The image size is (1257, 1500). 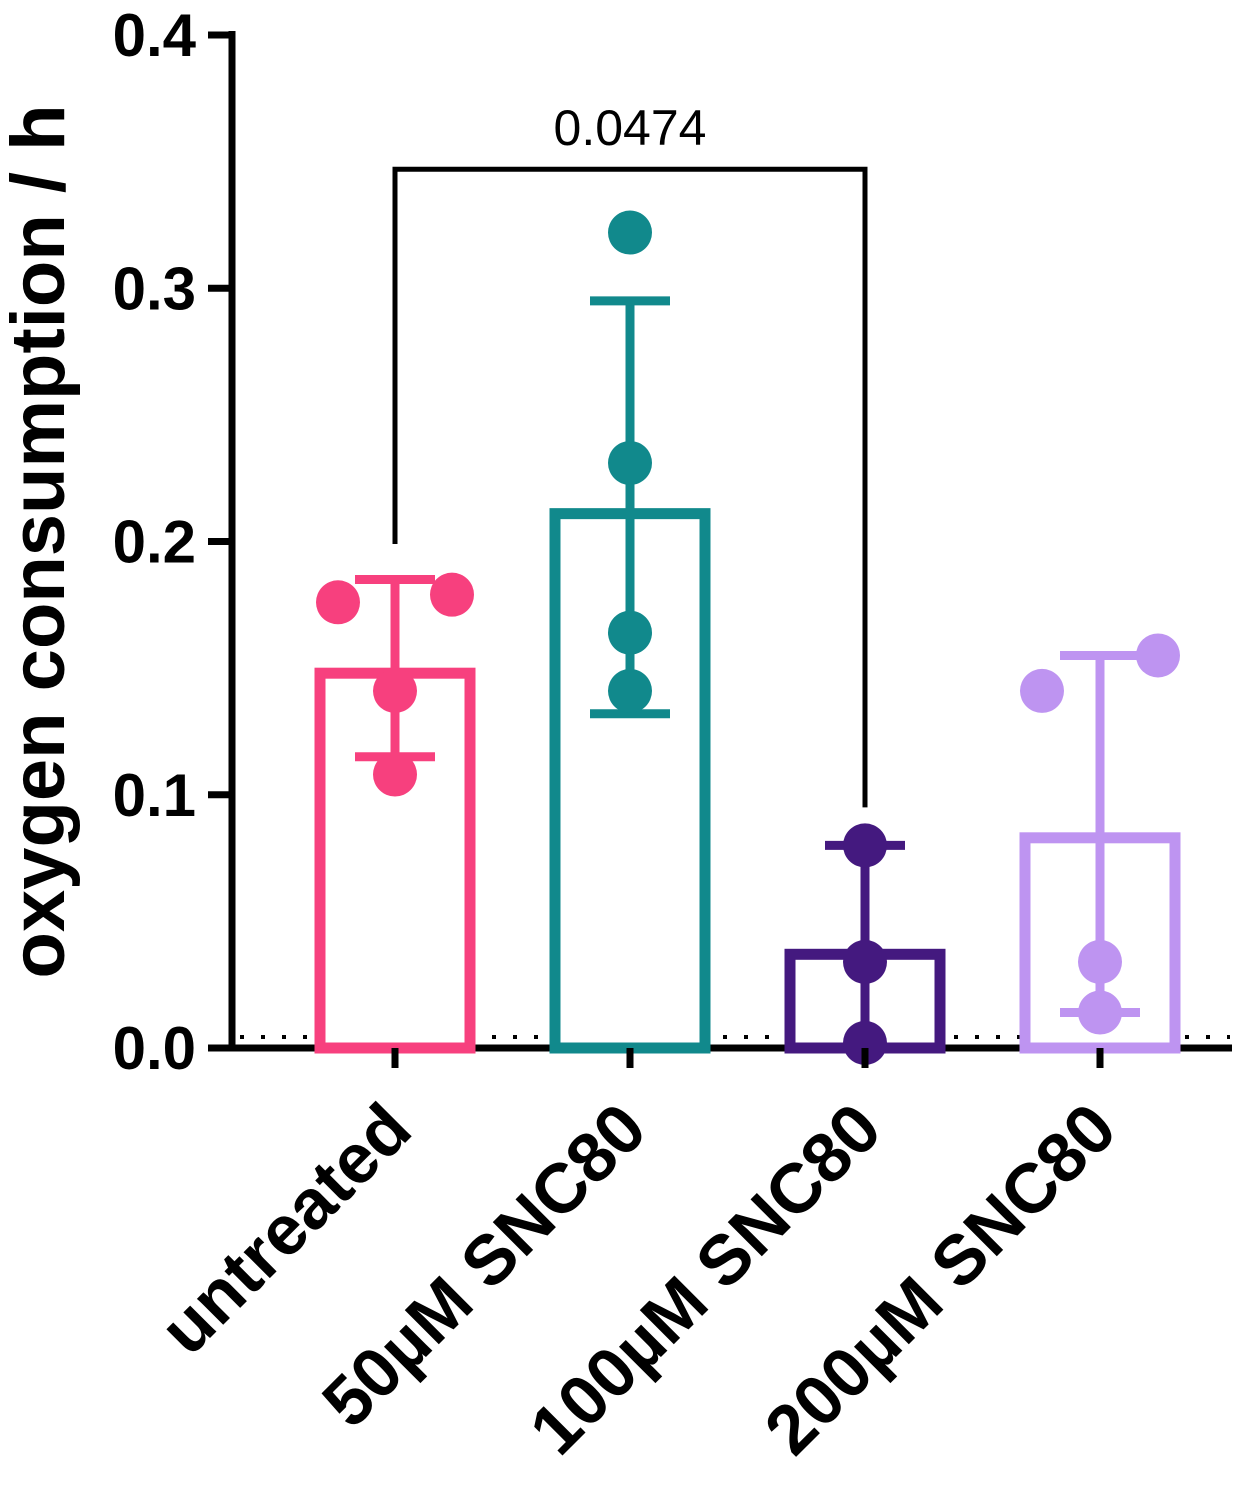 What do you see at coordinates (40, 541) in the screenshot?
I see `y-axis-title: oxygen consumption / h` at bounding box center [40, 541].